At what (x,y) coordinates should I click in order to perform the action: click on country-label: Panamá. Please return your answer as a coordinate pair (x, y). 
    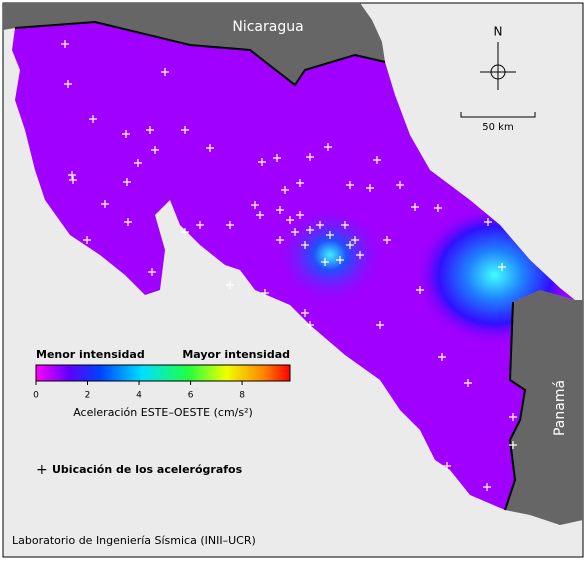
    Looking at the image, I should click on (560, 408).